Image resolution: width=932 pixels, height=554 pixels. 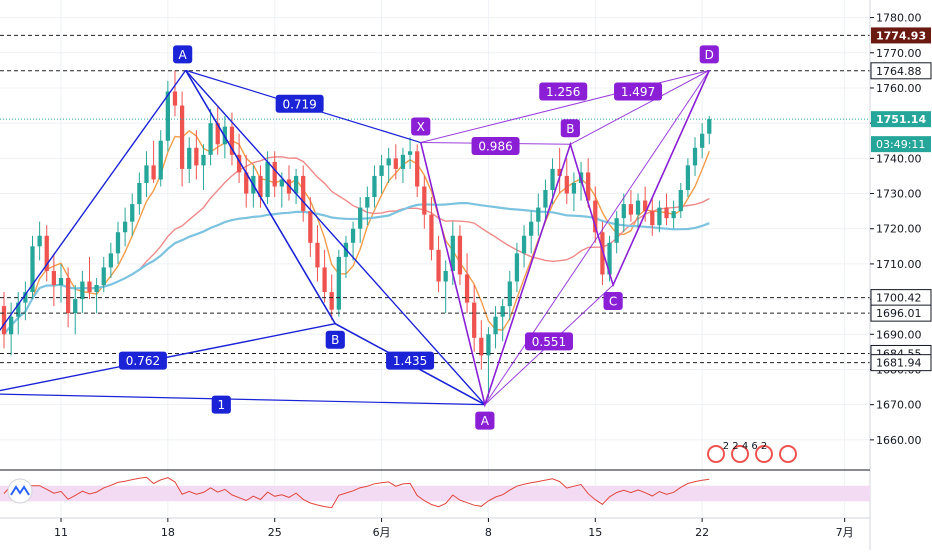 I want to click on time-axis: 11 18 25 6月 8 15 22 7月, so click(x=435, y=528).